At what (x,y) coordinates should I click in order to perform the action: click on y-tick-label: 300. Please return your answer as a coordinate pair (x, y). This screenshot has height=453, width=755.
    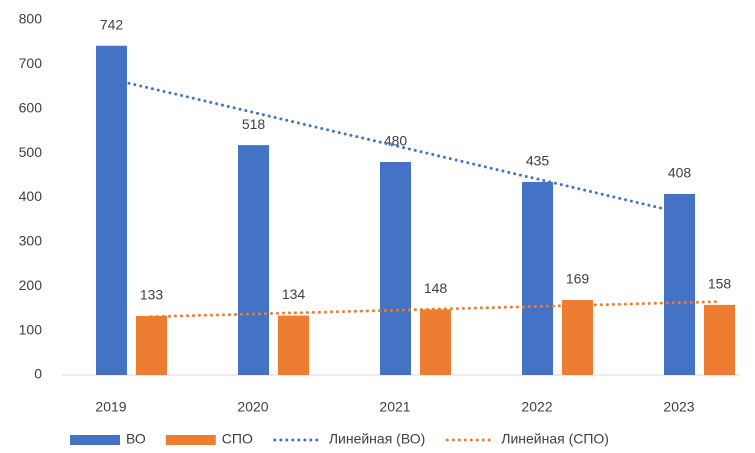
    Looking at the image, I should click on (31, 241).